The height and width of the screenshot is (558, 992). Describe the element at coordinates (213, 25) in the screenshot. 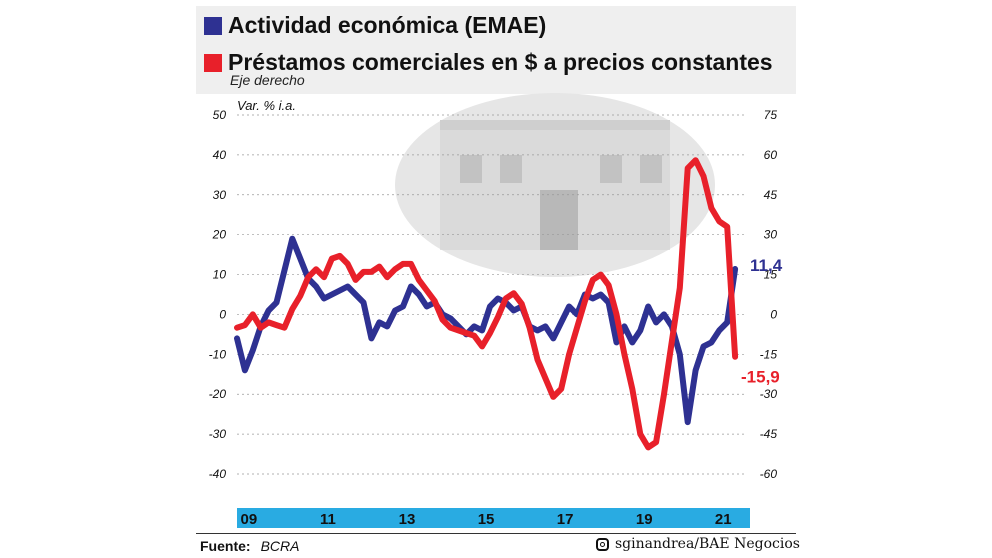

I see `legend-emae-swatch` at that location.